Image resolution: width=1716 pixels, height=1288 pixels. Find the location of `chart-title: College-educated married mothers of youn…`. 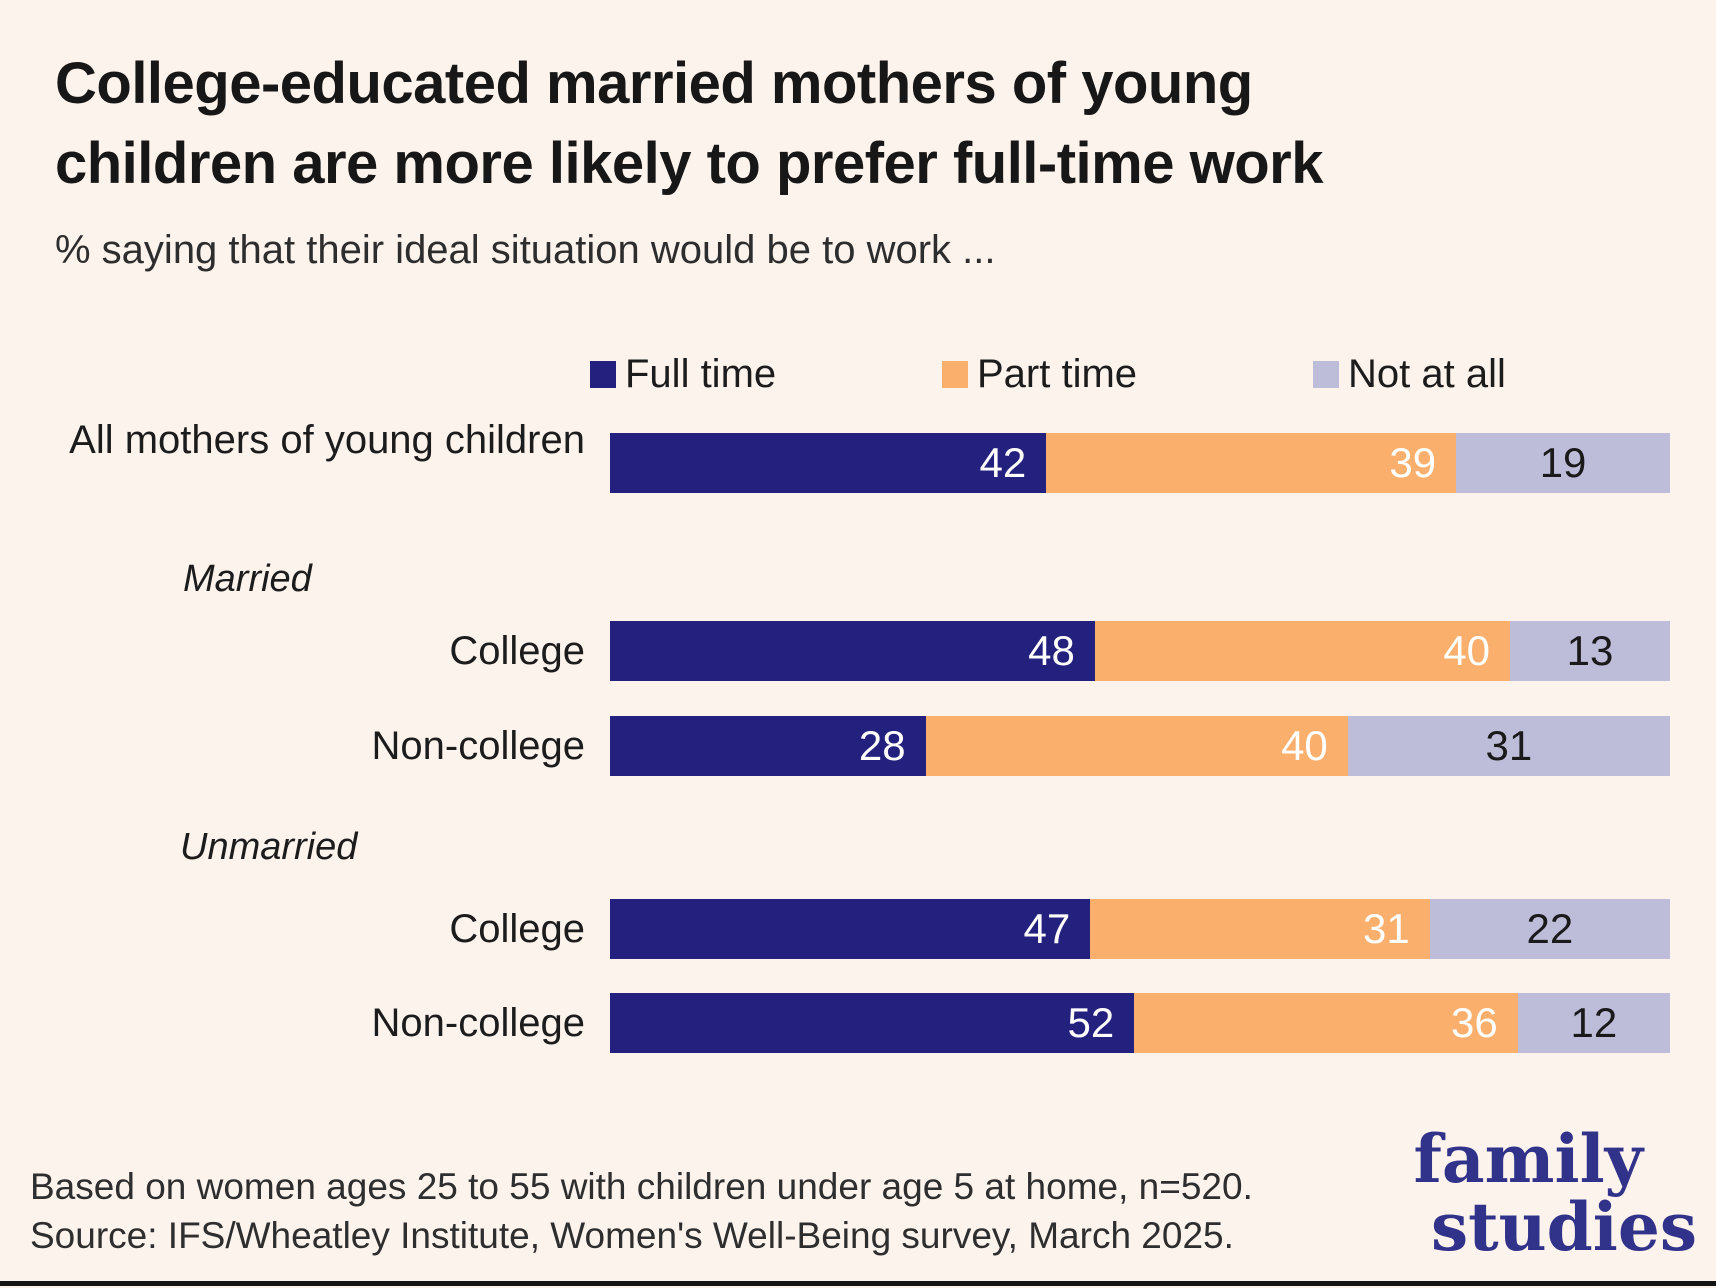

chart-title: College-educated married mothers of youn… is located at coordinates (835, 124).